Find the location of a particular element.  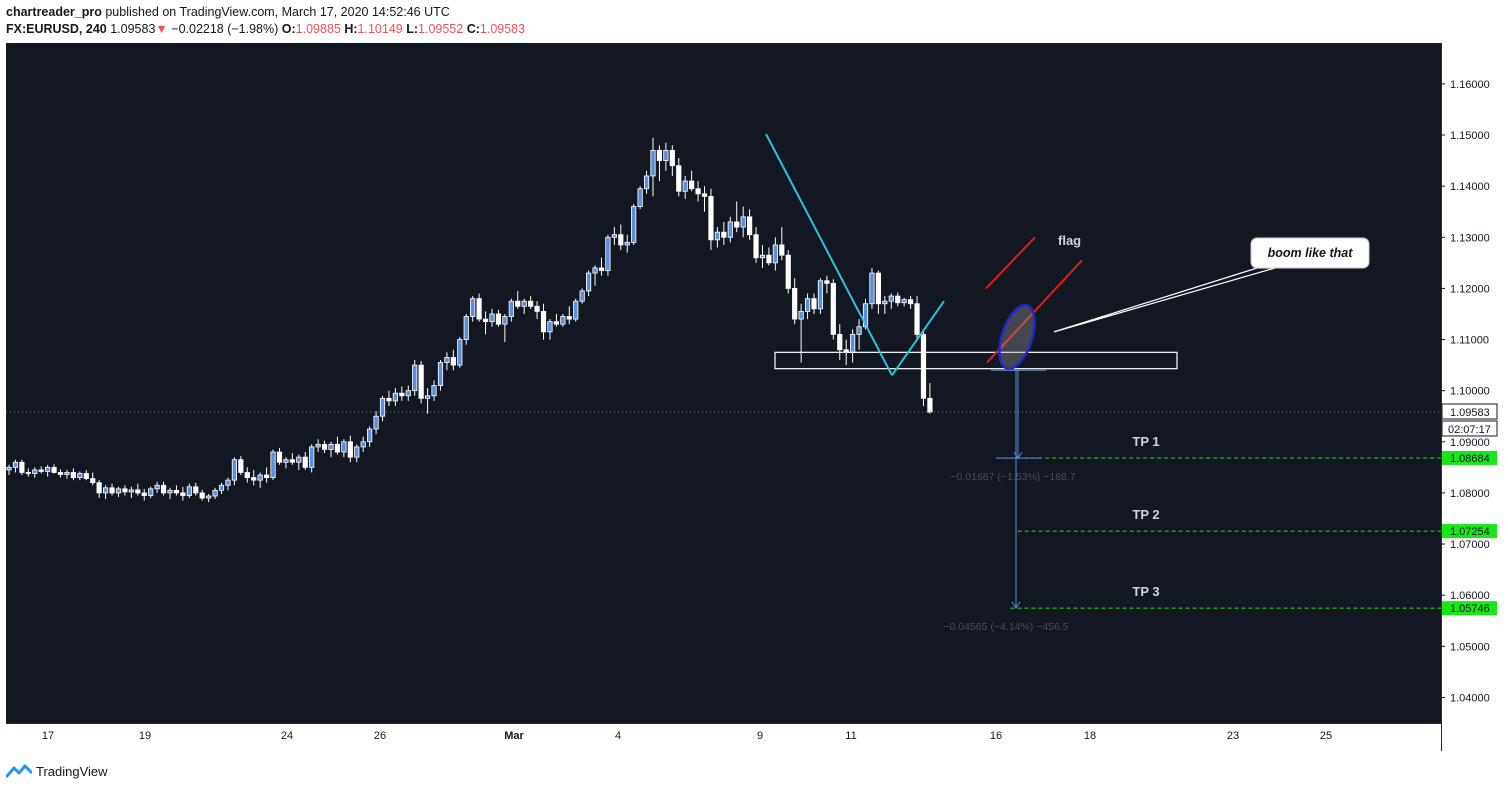

current-price-text: 1.09583 is located at coordinates (1470, 413).